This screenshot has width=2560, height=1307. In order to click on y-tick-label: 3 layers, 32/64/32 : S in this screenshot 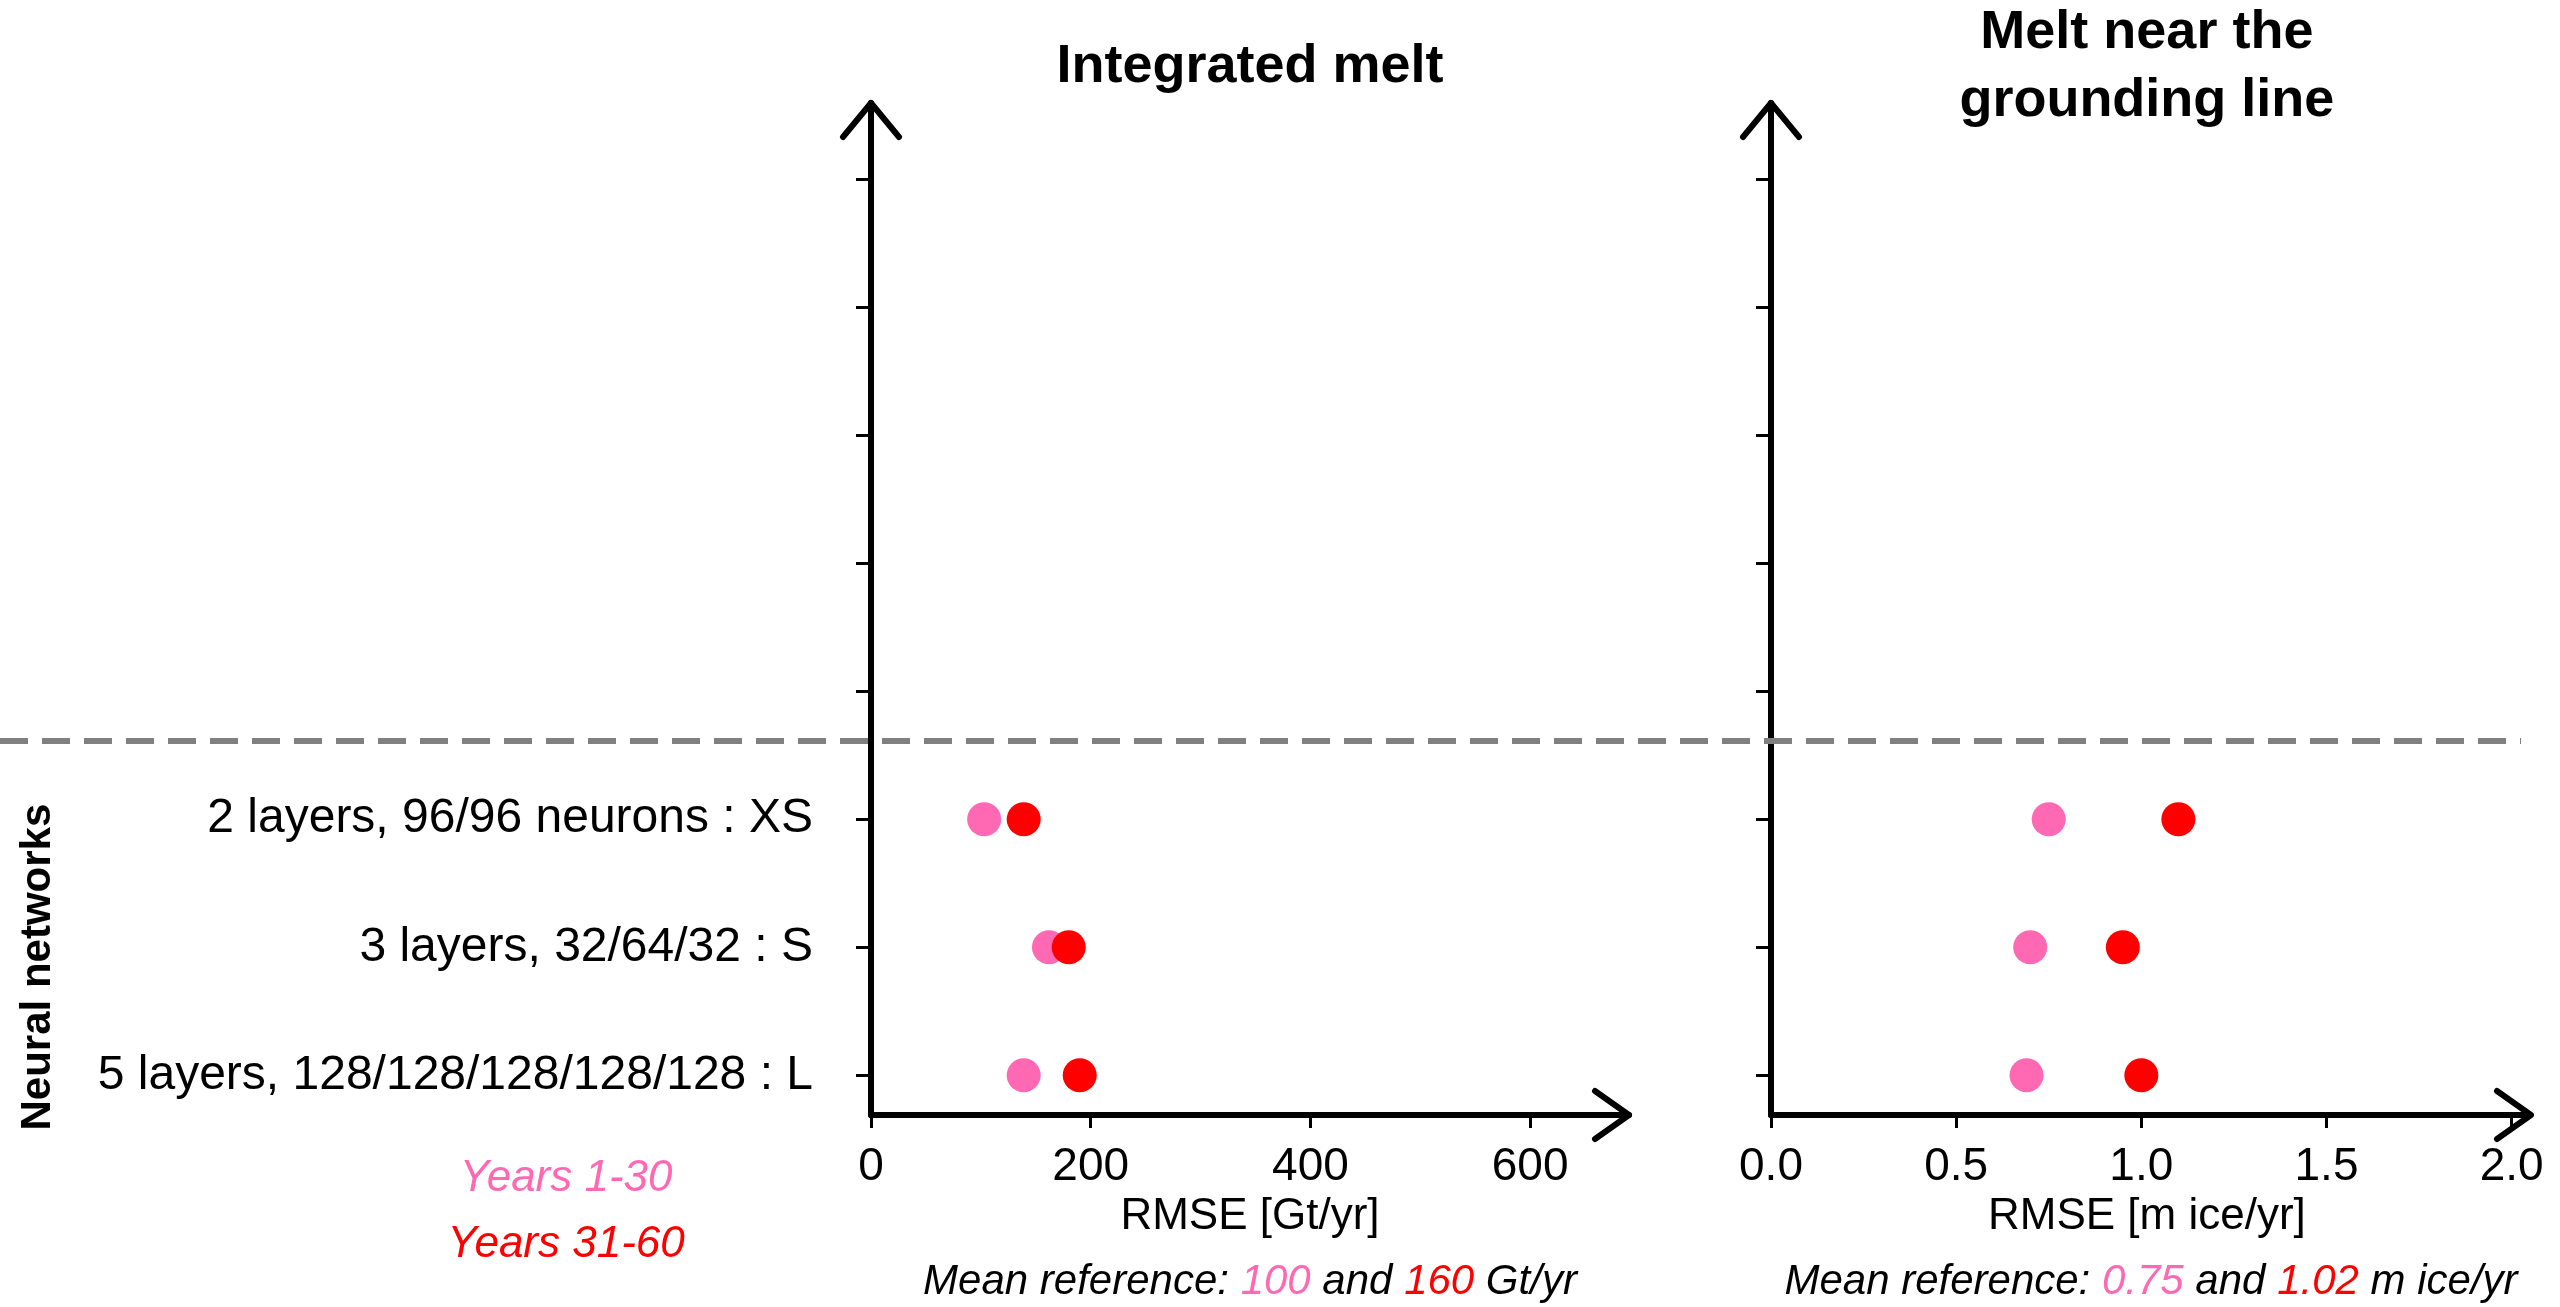, I will do `click(586, 944)`.